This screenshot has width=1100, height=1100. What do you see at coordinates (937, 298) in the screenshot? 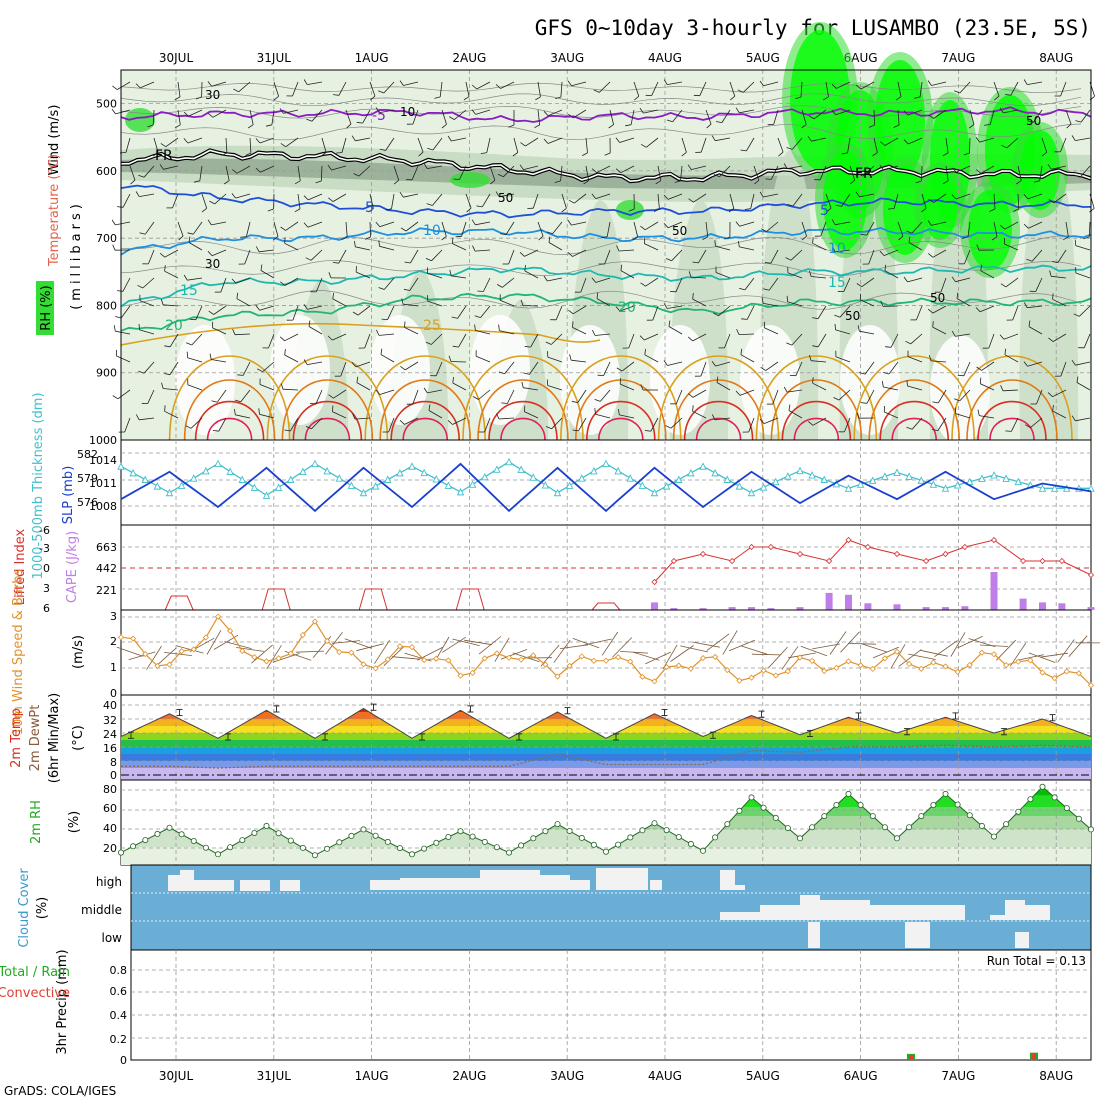
I see `contour-label: 50` at bounding box center [937, 298].